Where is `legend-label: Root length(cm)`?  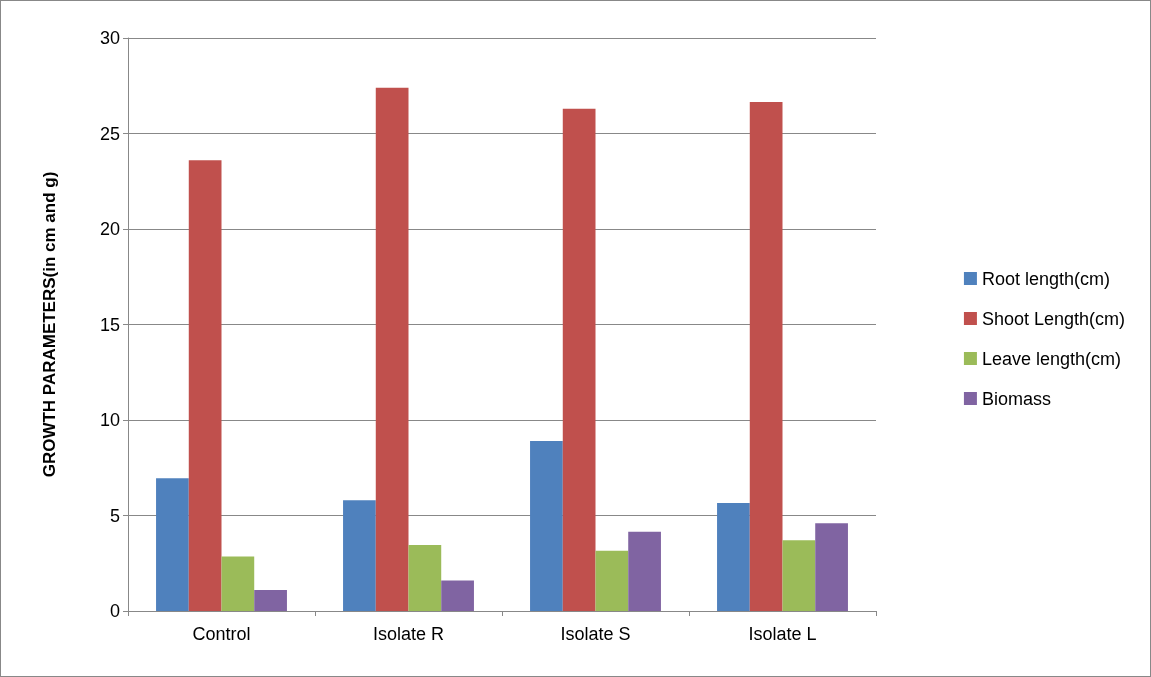
legend-label: Root length(cm) is located at coordinates (1045, 278).